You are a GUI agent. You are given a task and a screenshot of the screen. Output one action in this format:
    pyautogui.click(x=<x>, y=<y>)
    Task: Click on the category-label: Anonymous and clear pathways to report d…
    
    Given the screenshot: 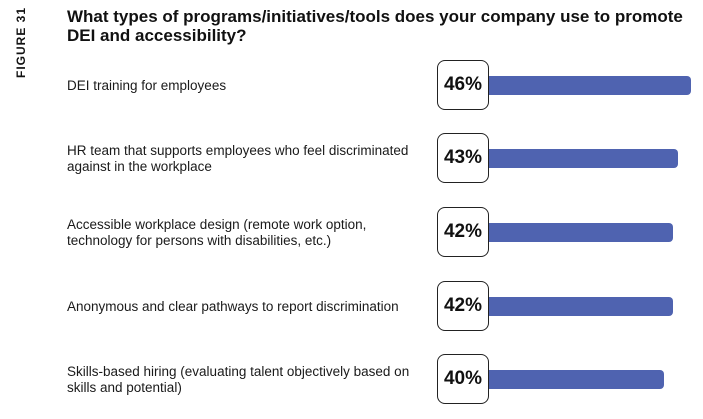 What is the action you would take?
    pyautogui.click(x=233, y=306)
    